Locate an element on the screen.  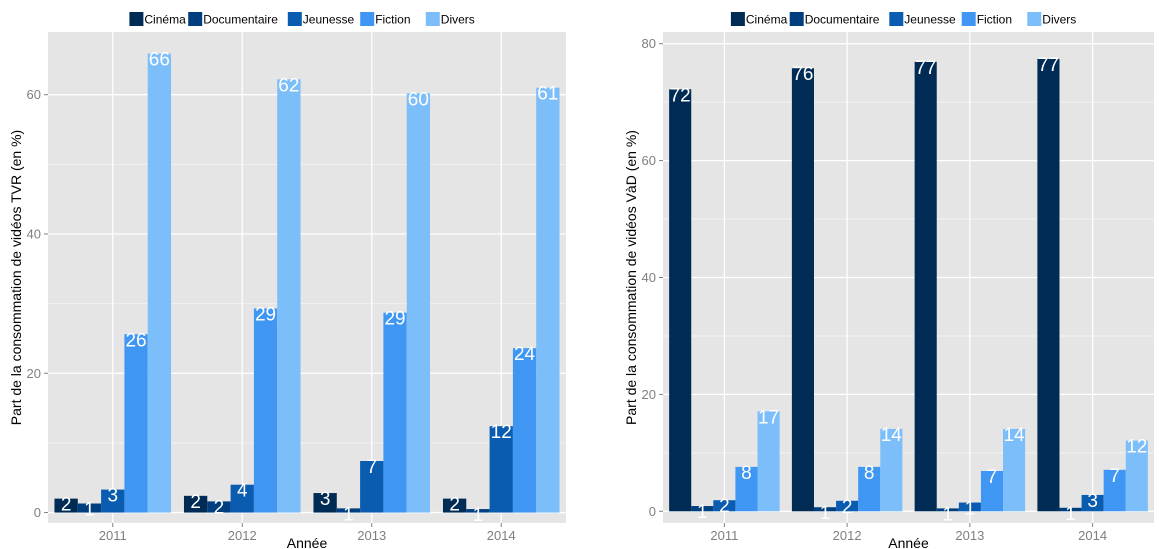
vad-x-tick-label: 2011 is located at coordinates (724, 535).